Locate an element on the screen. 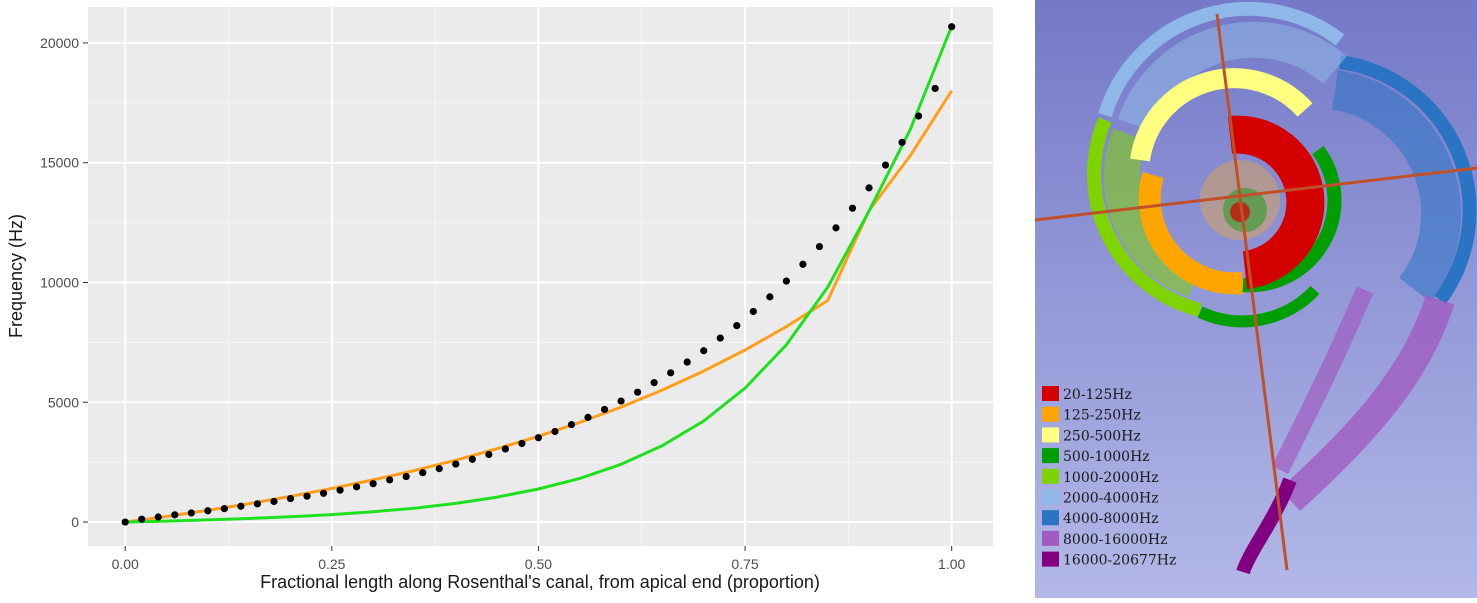  y-tick-label: 10000 is located at coordinates (59, 282).